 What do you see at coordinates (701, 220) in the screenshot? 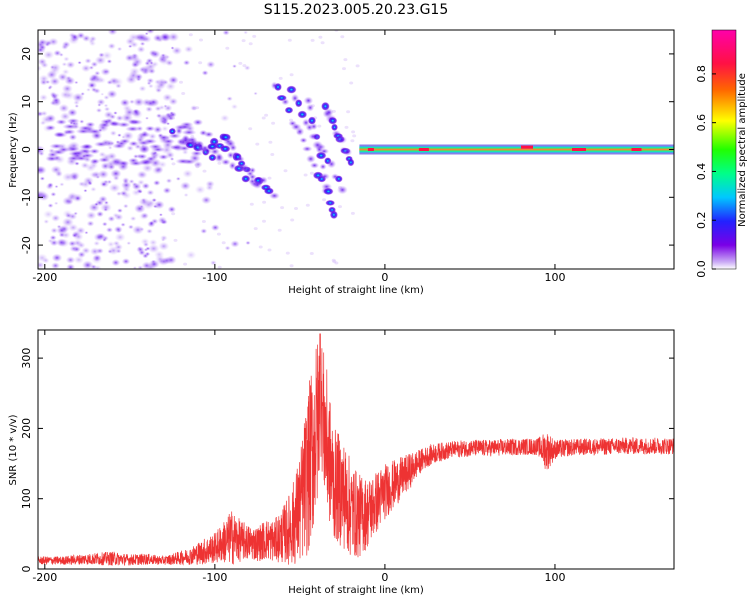
I see `colorbar-tick-label: 0.2` at bounding box center [701, 220].